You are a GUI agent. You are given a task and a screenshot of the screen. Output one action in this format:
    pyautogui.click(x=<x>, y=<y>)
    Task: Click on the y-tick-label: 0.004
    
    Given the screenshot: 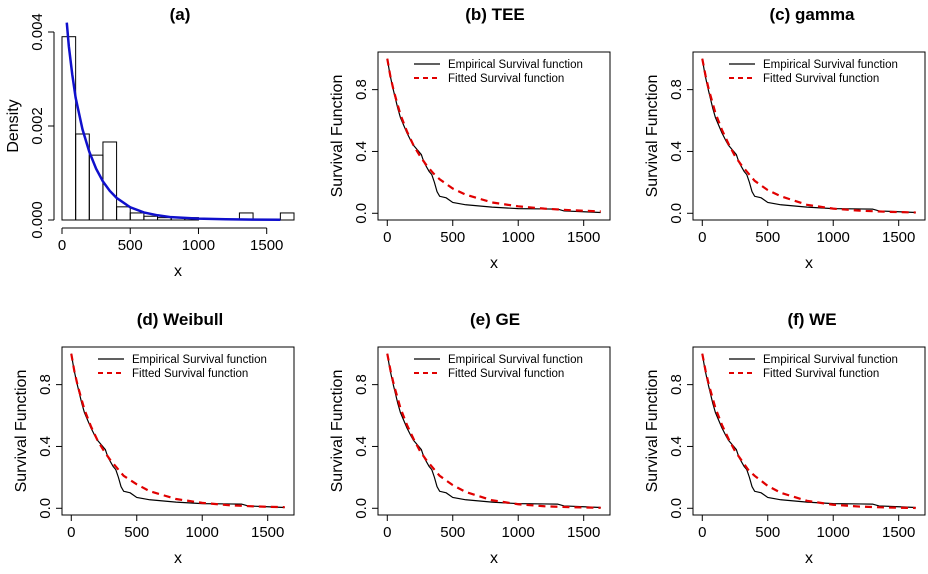 What is the action you would take?
    pyautogui.click(x=37, y=32)
    